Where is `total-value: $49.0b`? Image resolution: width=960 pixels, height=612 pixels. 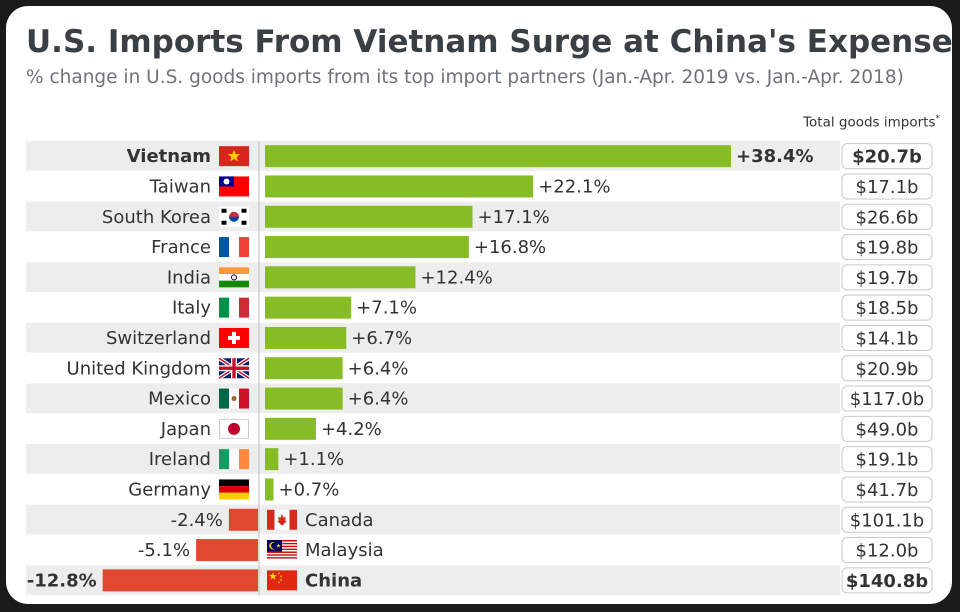
total-value: $49.0b is located at coordinates (887, 429).